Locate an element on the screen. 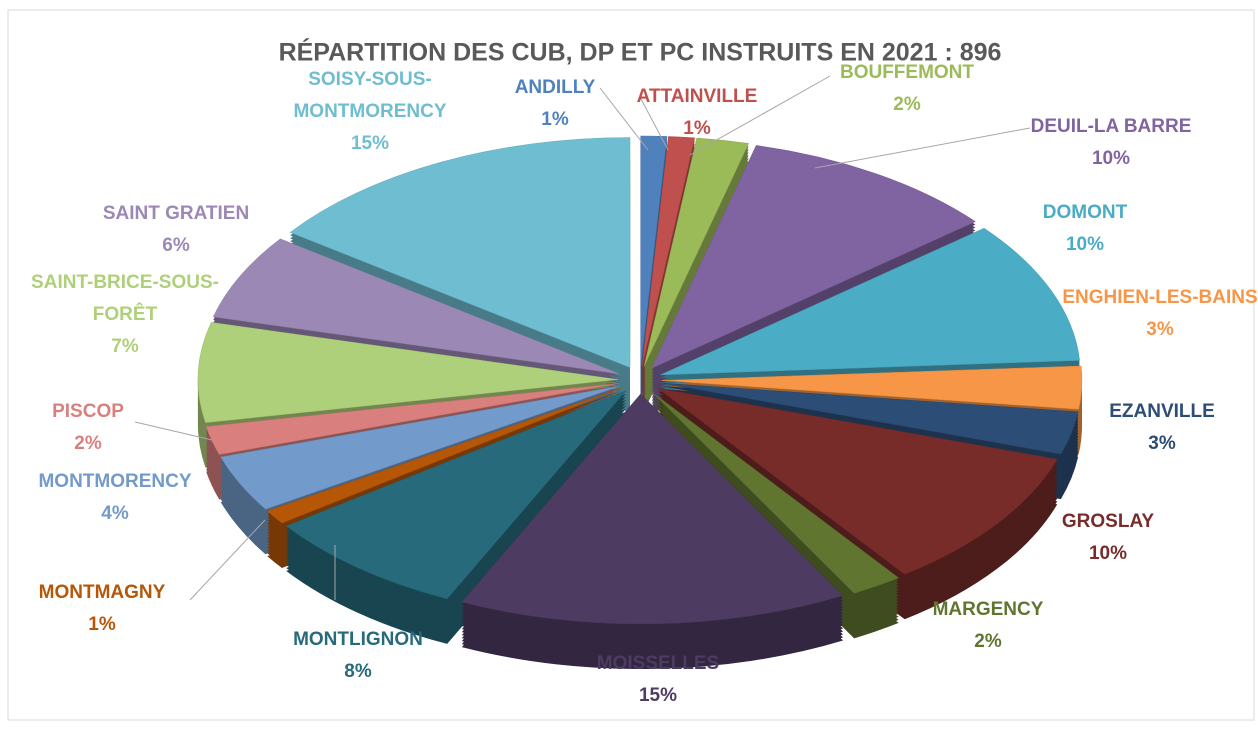  category-label: BOUFFEMONT is located at coordinates (907, 72).